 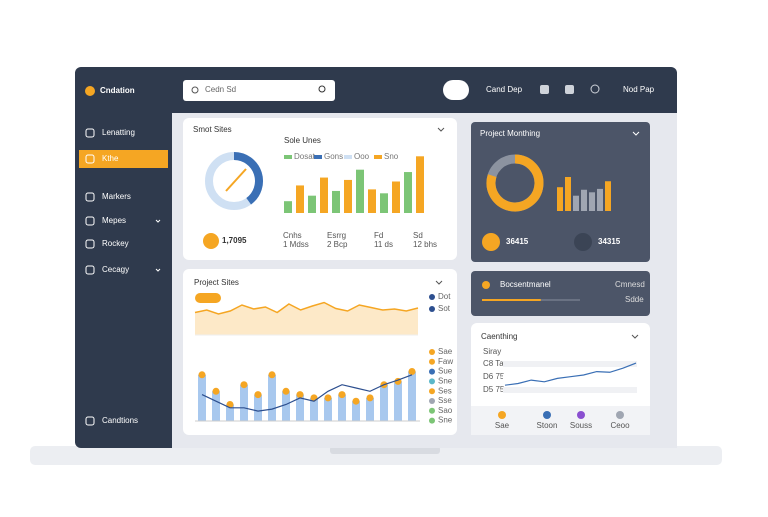 What do you see at coordinates (307, 393) in the screenshot?
I see `trend-line` at bounding box center [307, 393].